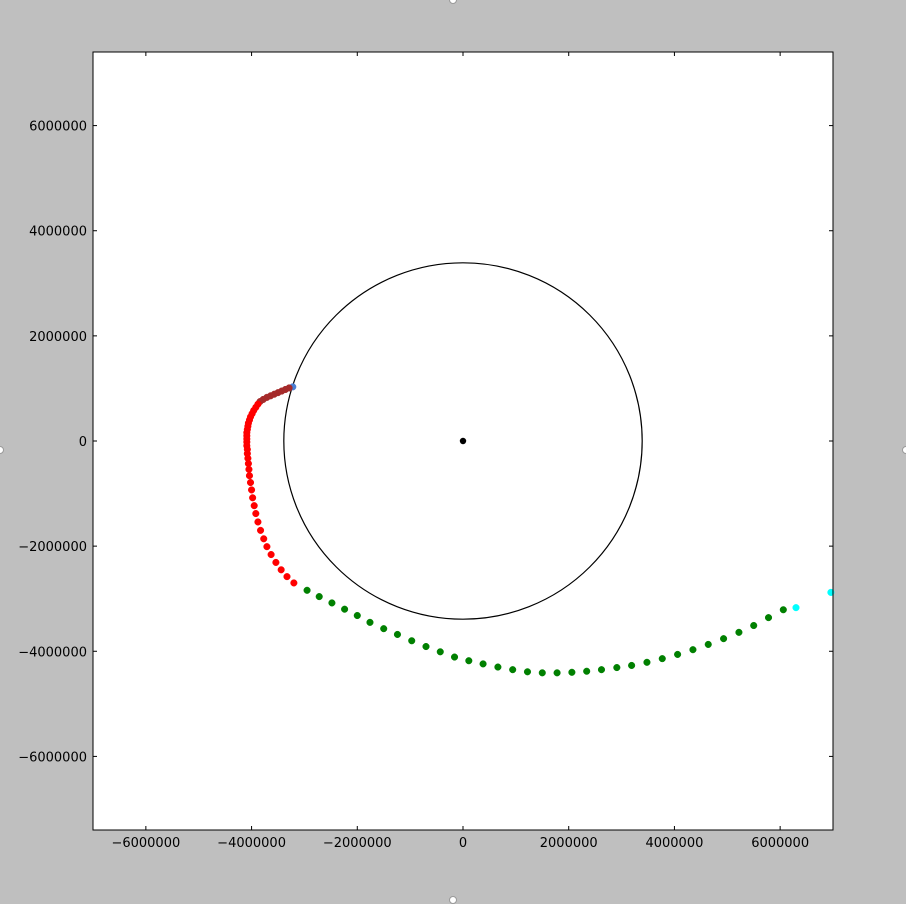  What do you see at coordinates (83, 442) in the screenshot?
I see `y-tick-label: 0` at bounding box center [83, 442].